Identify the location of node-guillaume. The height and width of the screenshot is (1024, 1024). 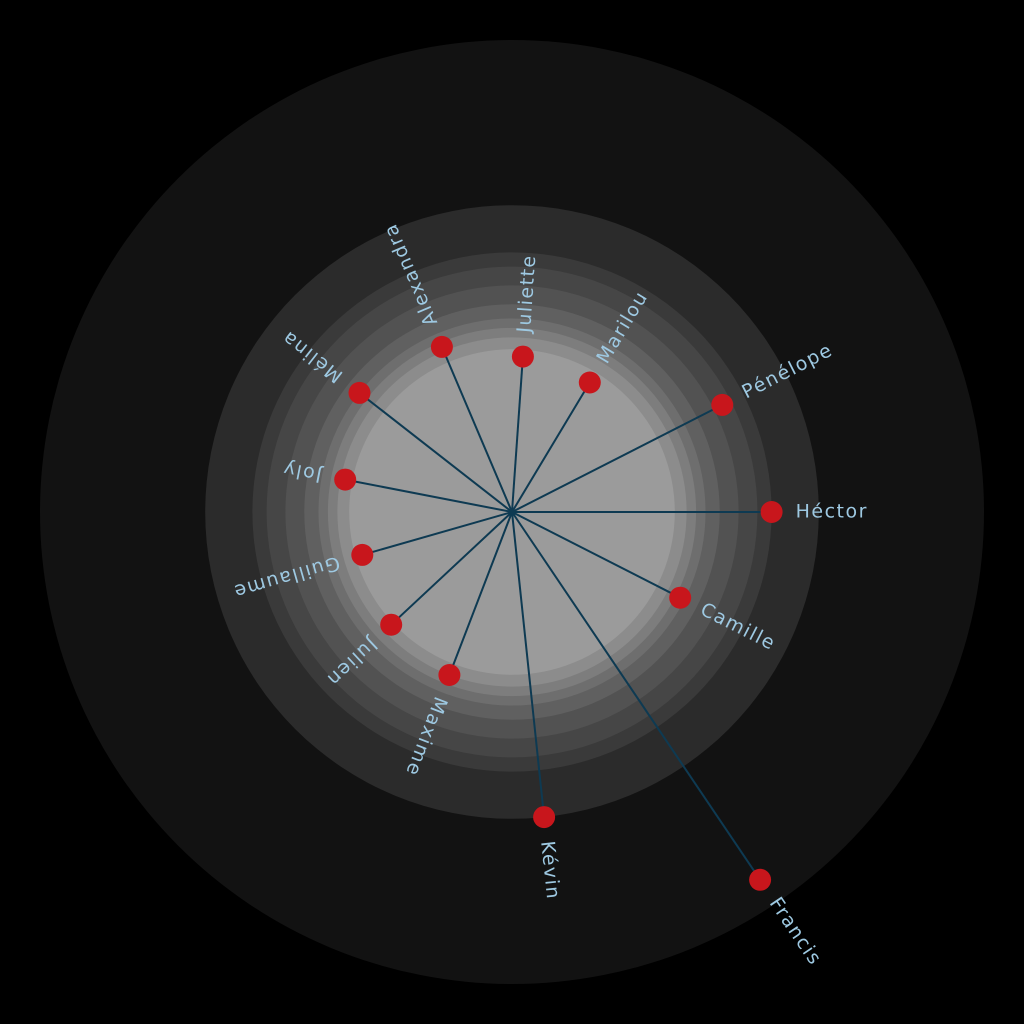
(362, 554).